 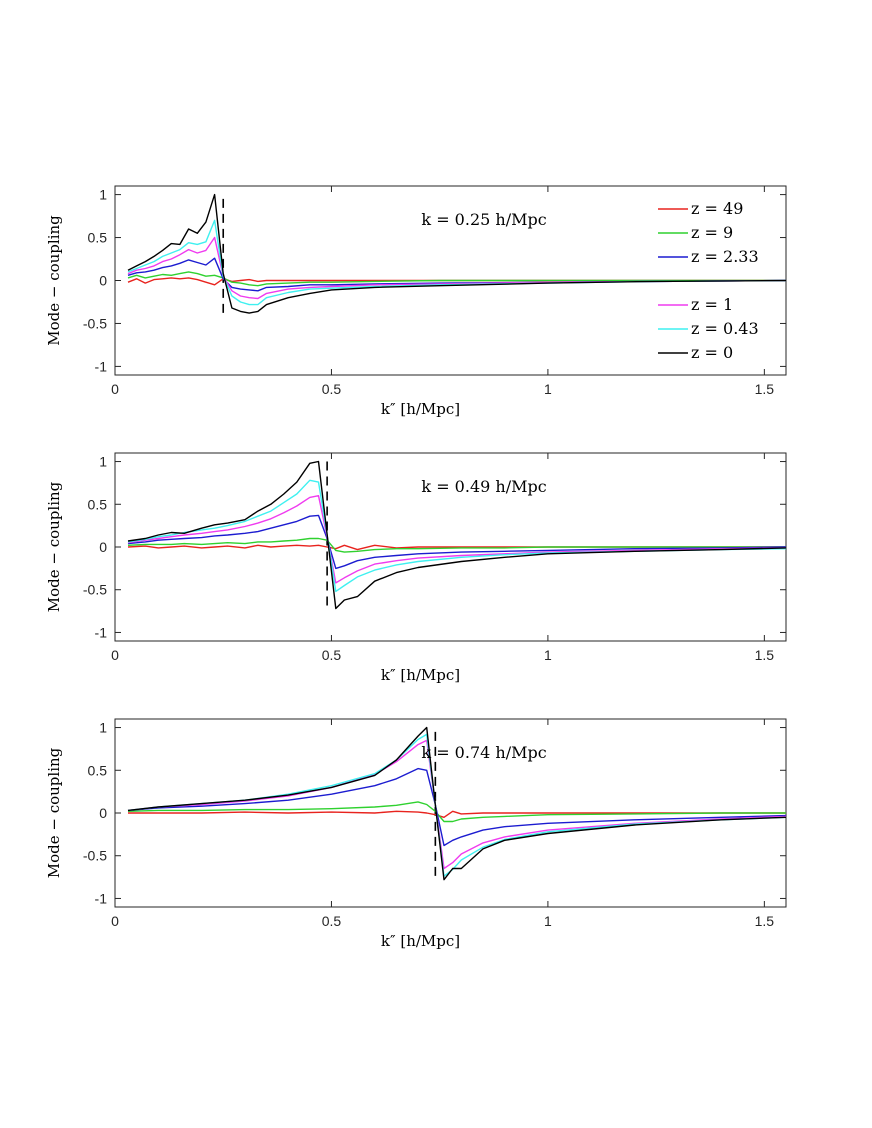 I want to click on legend-entry-label: z = 1, so click(x=712, y=304).